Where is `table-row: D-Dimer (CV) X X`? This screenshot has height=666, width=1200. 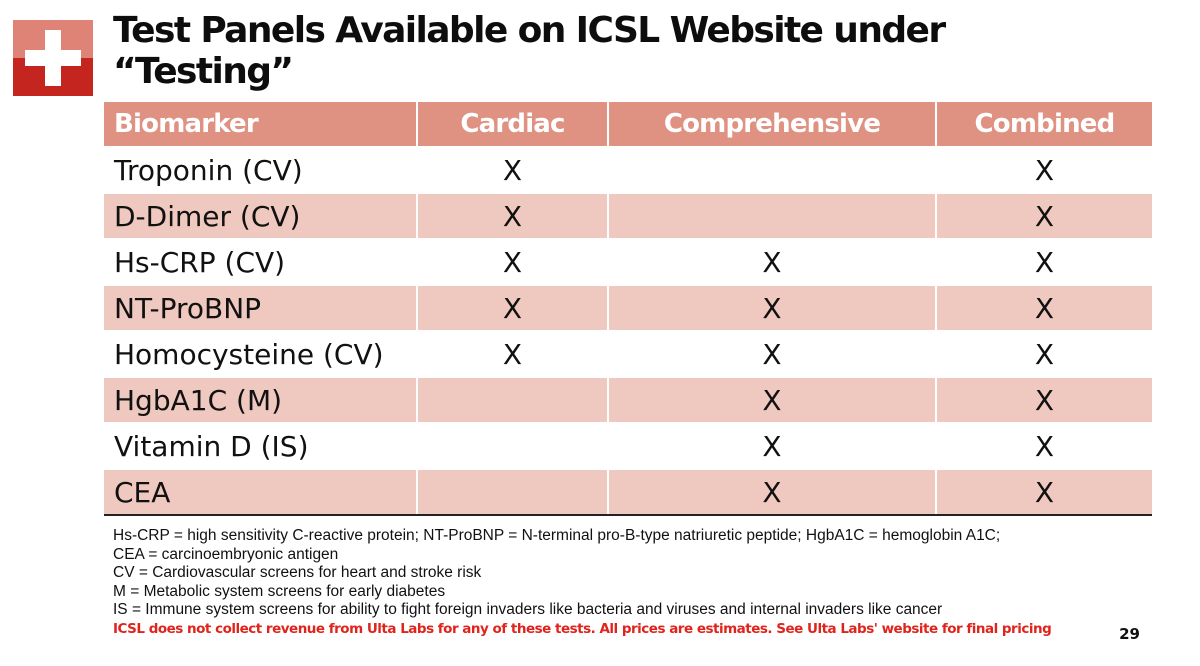 table-row: D-Dimer (CV) X X is located at coordinates (628, 215).